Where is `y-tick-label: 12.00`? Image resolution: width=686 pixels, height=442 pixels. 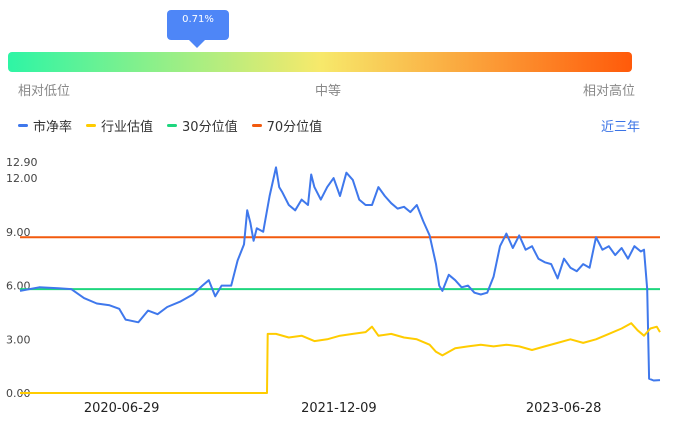
y-tick-label: 12.00 is located at coordinates (22, 178).